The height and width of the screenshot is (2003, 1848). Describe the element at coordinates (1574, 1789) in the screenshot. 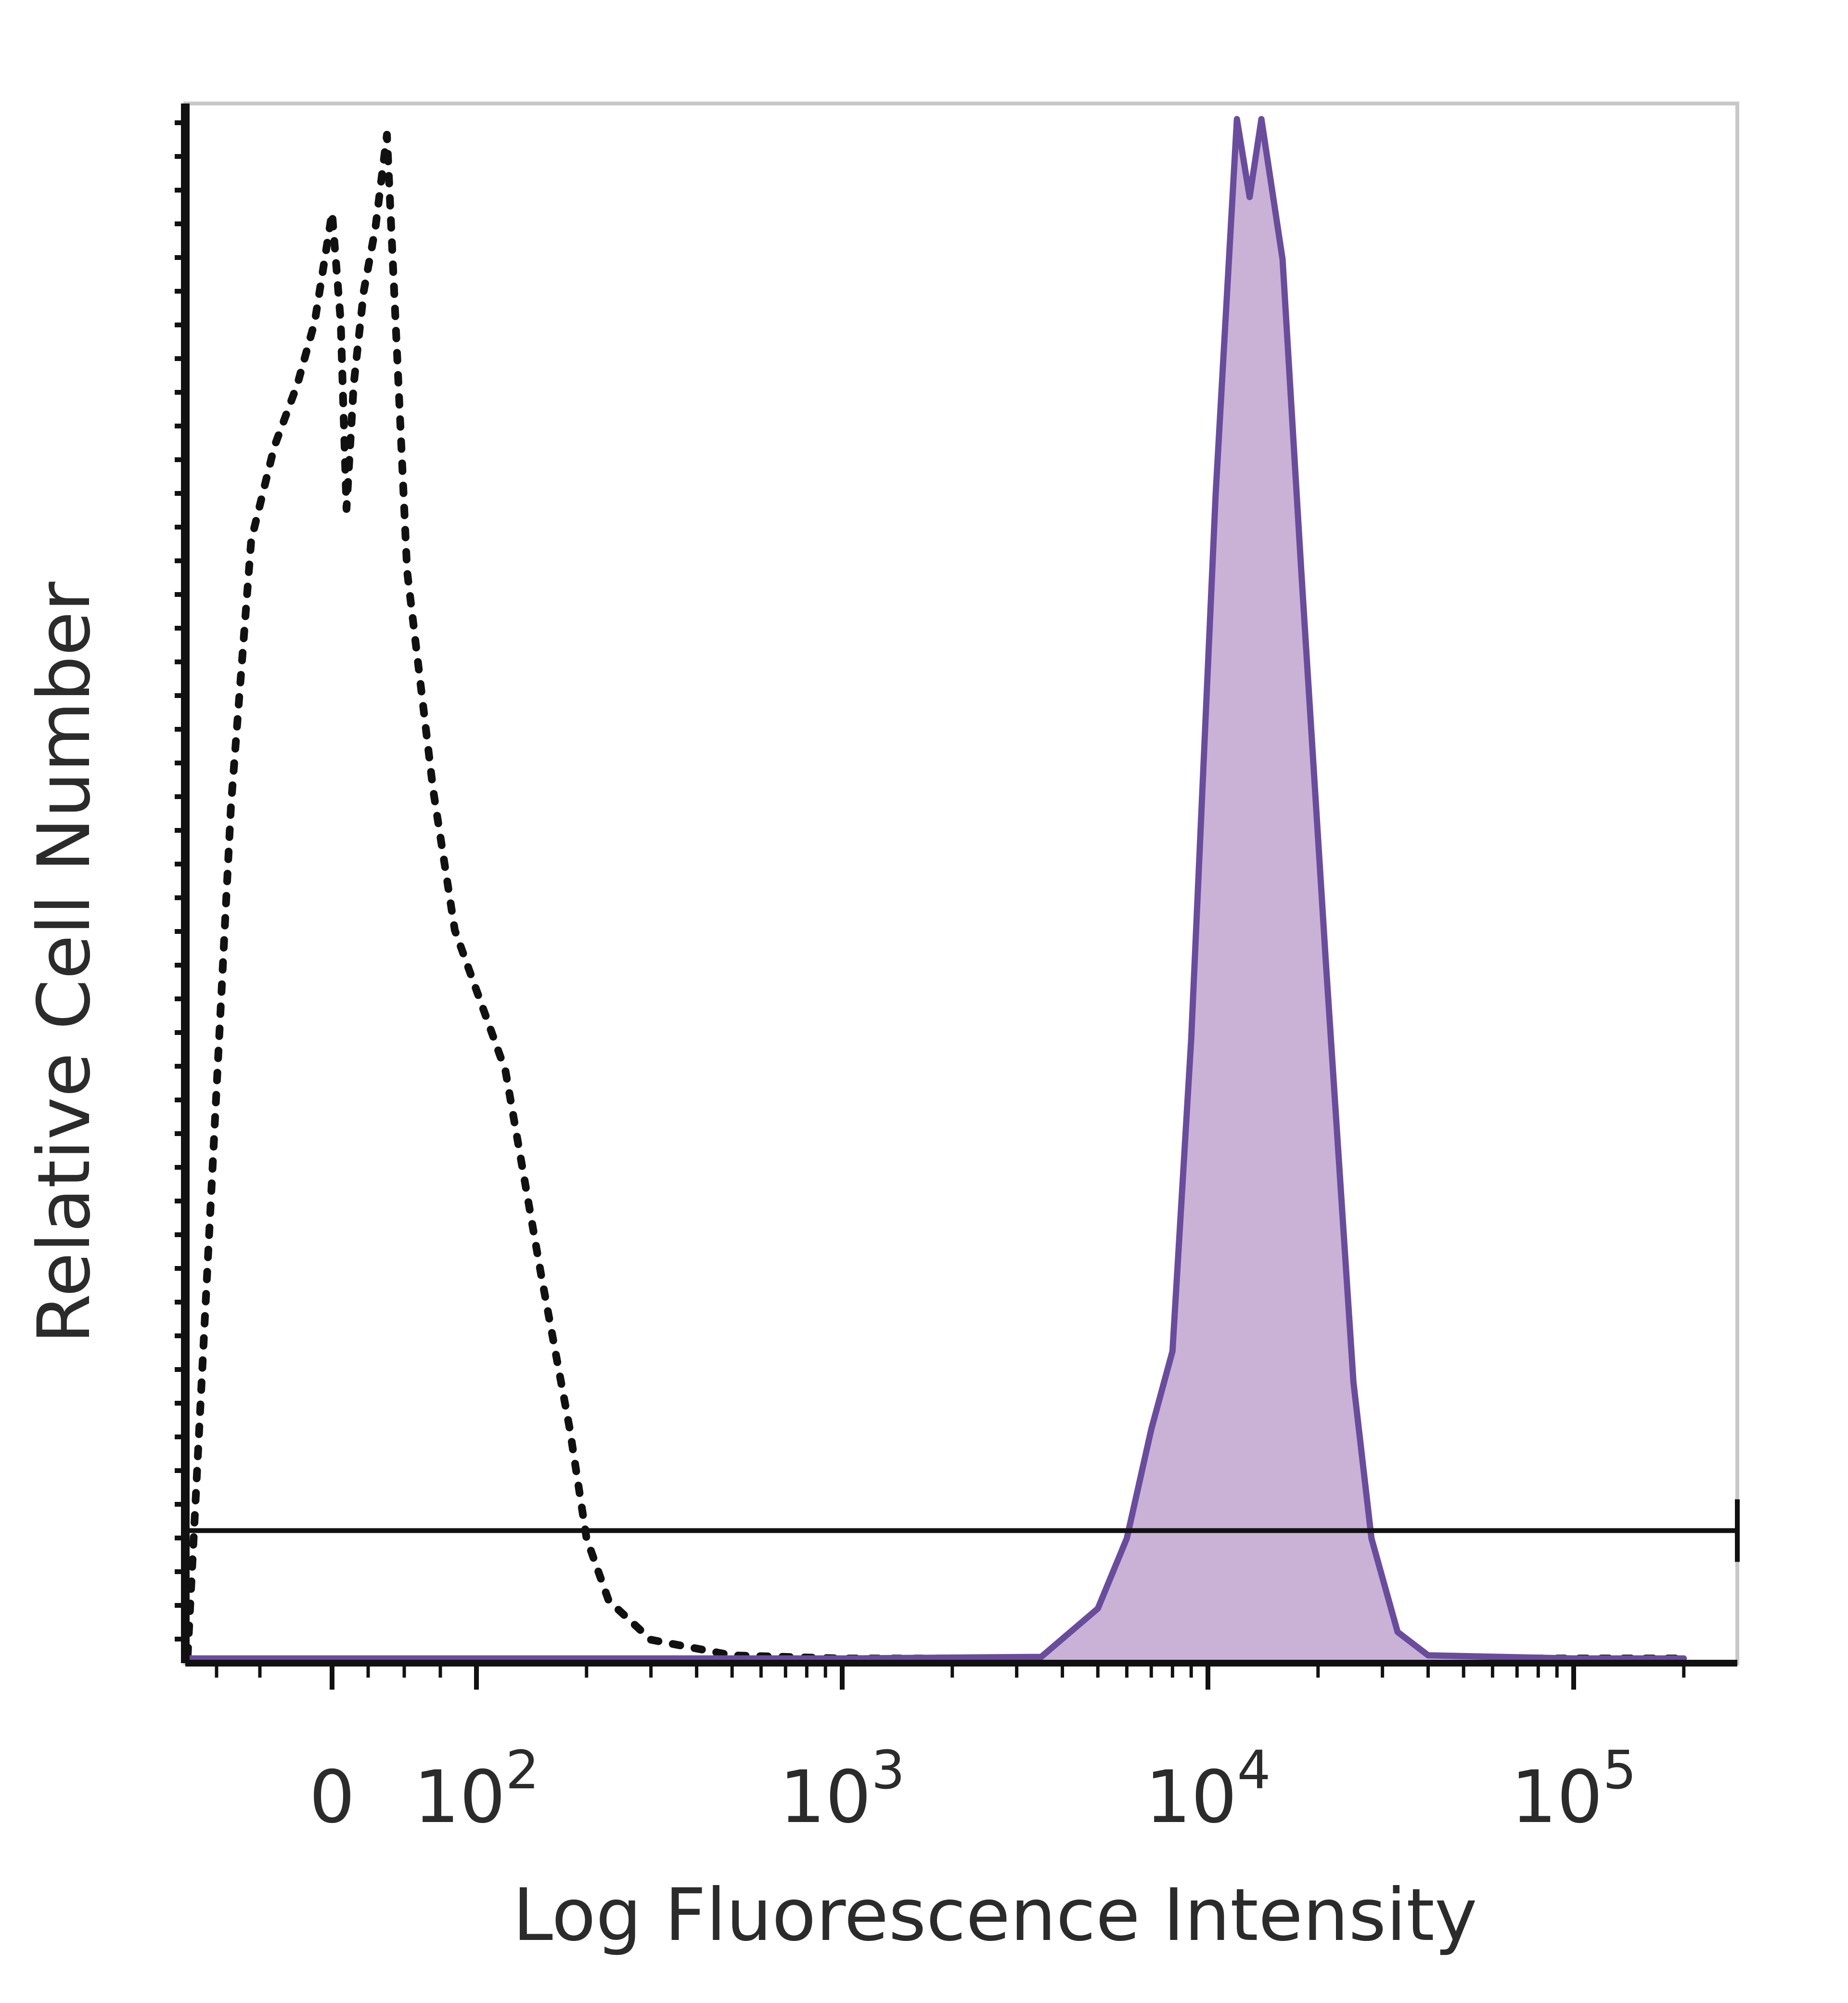

I see `x-tick-label: 10⁵` at that location.